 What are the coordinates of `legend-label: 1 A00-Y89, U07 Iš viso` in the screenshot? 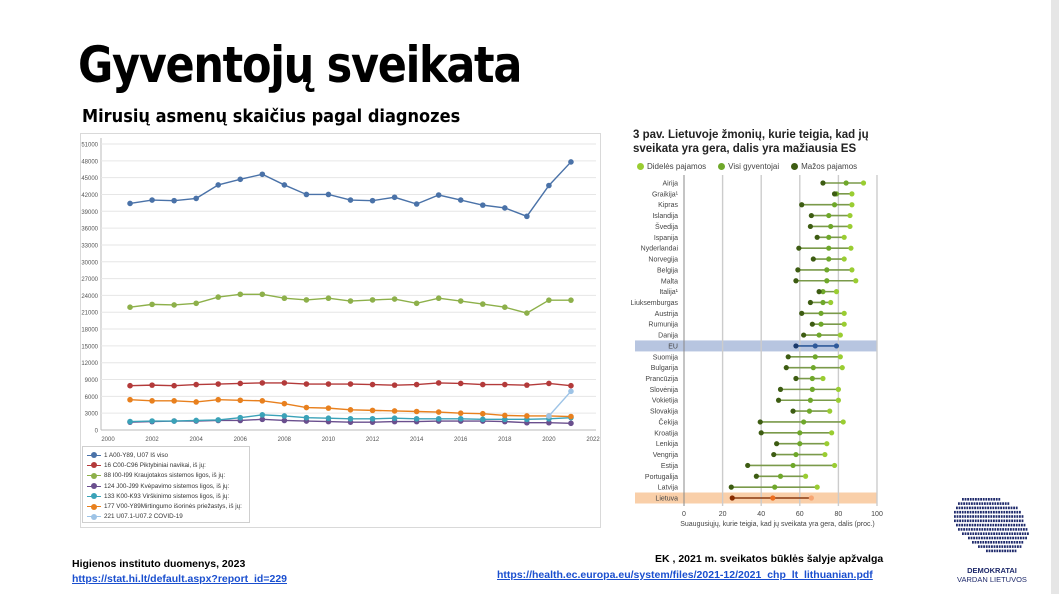 It's located at (136, 455).